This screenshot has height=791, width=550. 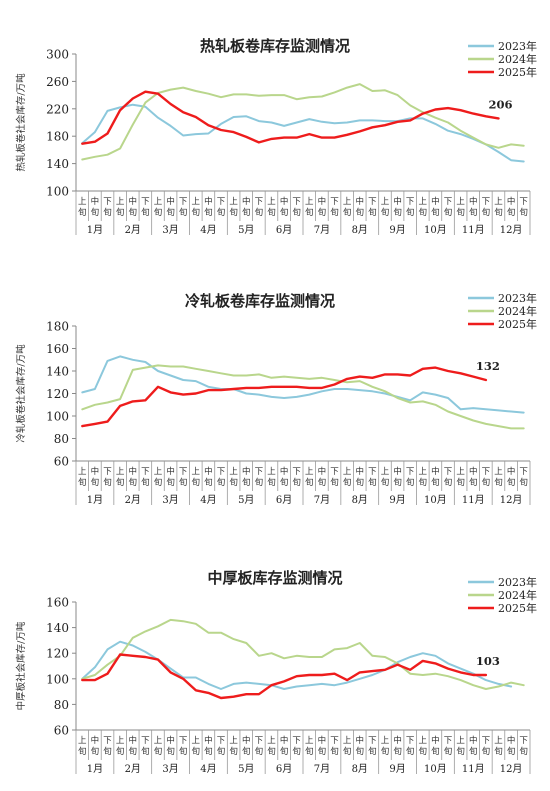 What do you see at coordinates (57, 654) in the screenshot?
I see `y-tick-label: 120` at bounding box center [57, 654].